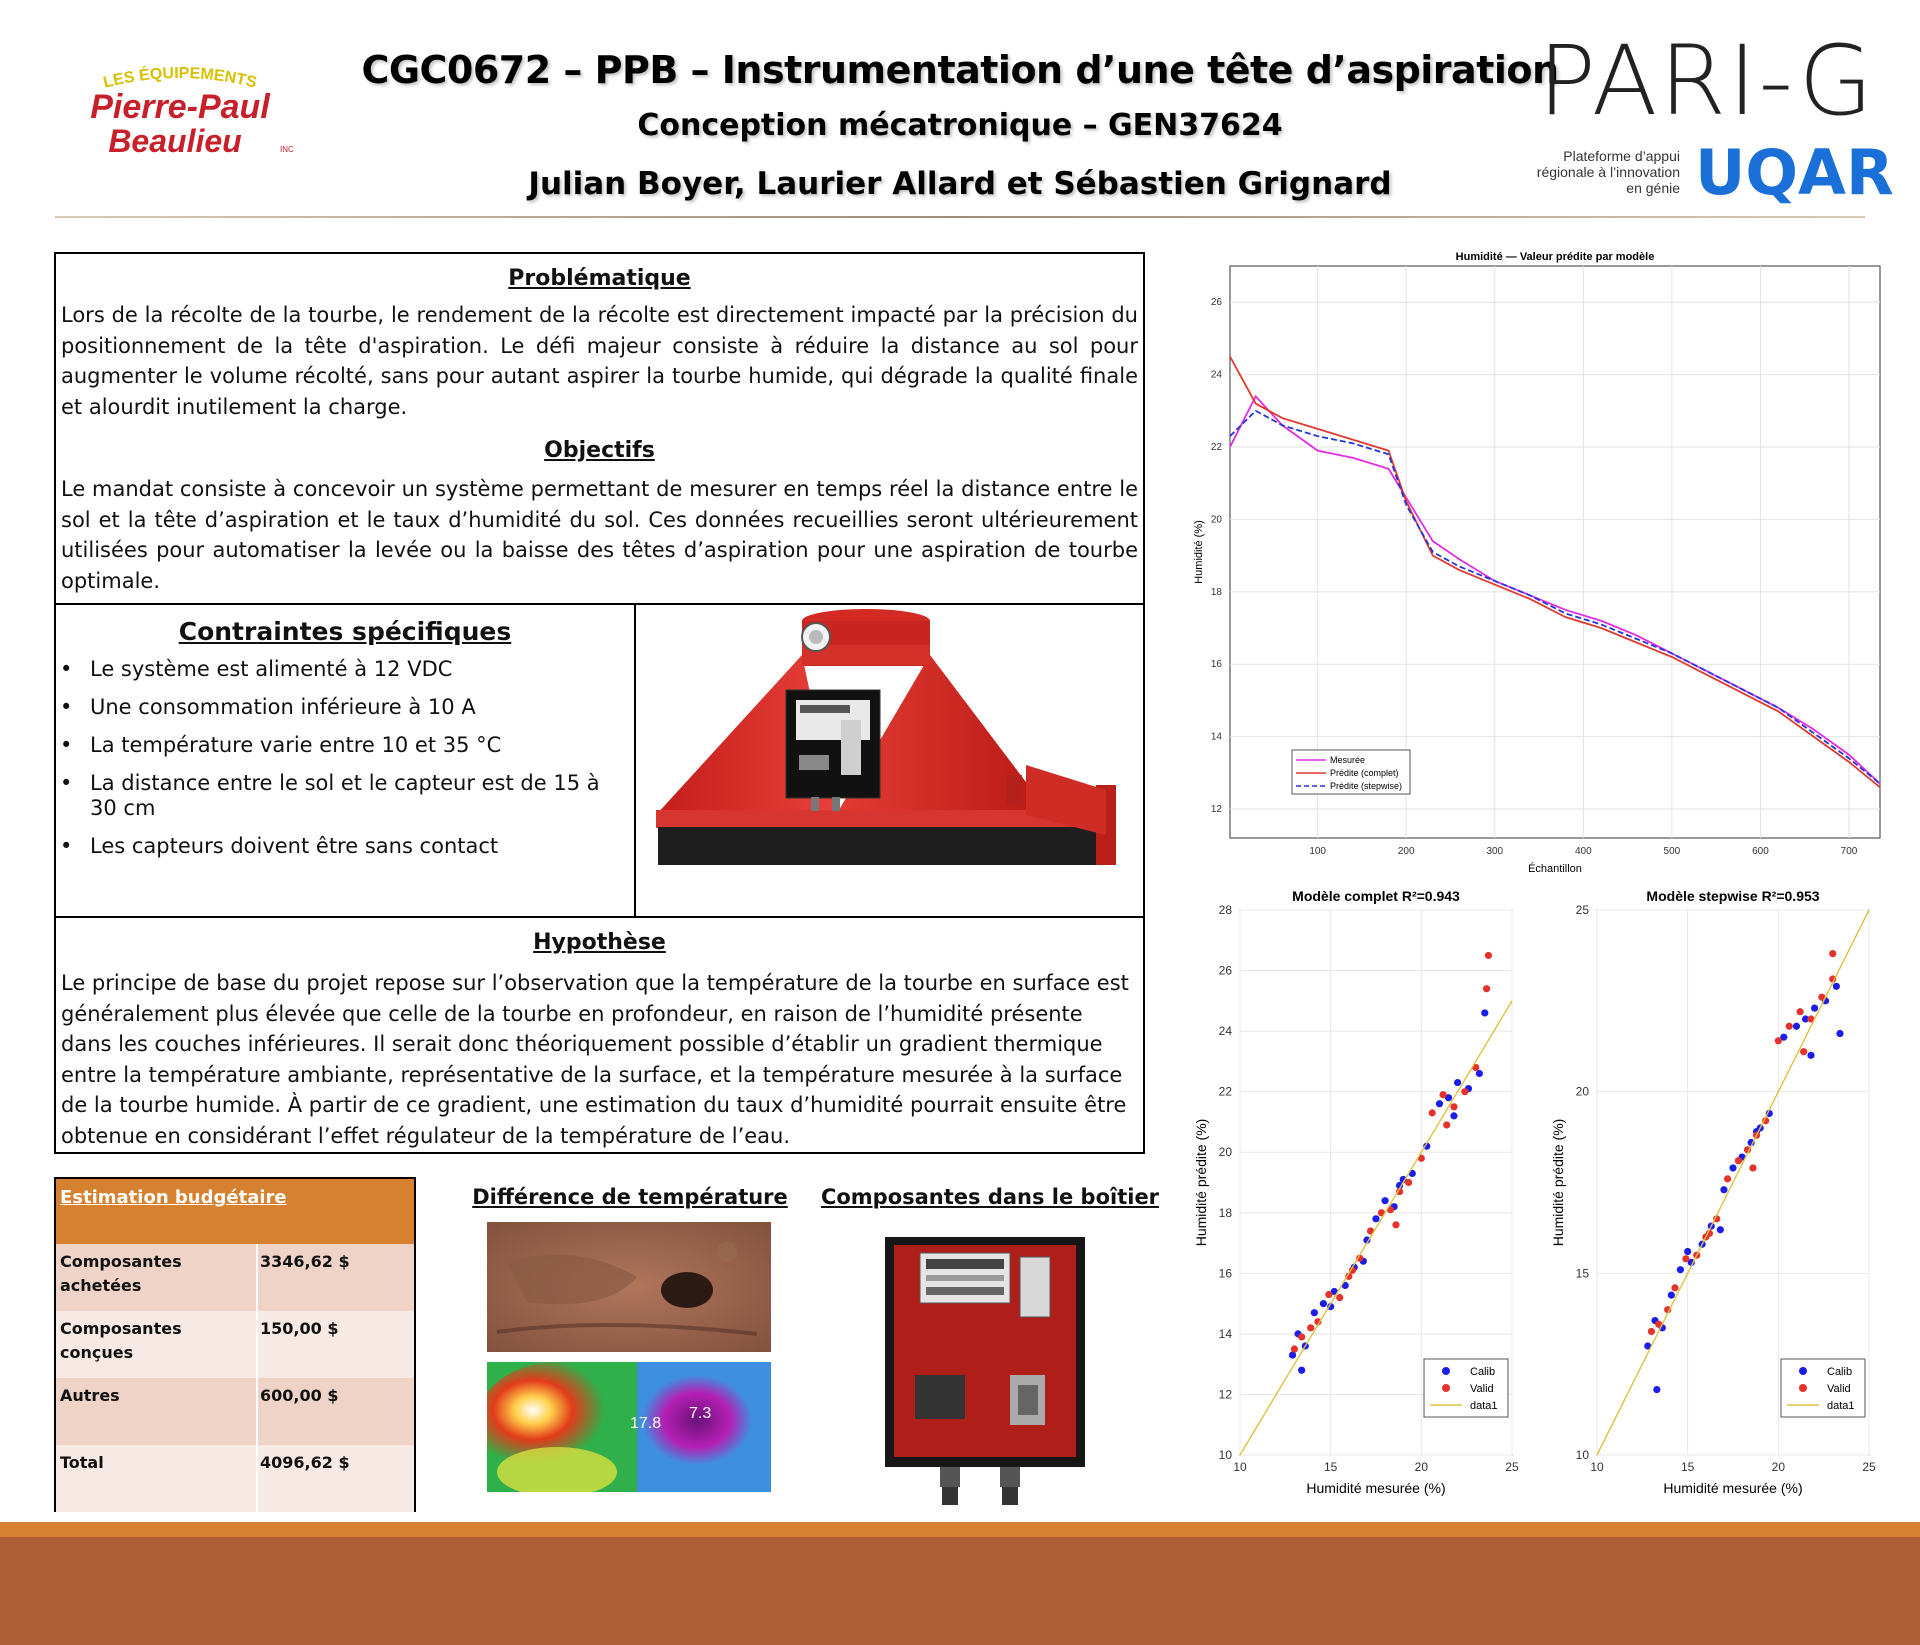  I want to click on x-tick-label: 100, so click(1317, 851).